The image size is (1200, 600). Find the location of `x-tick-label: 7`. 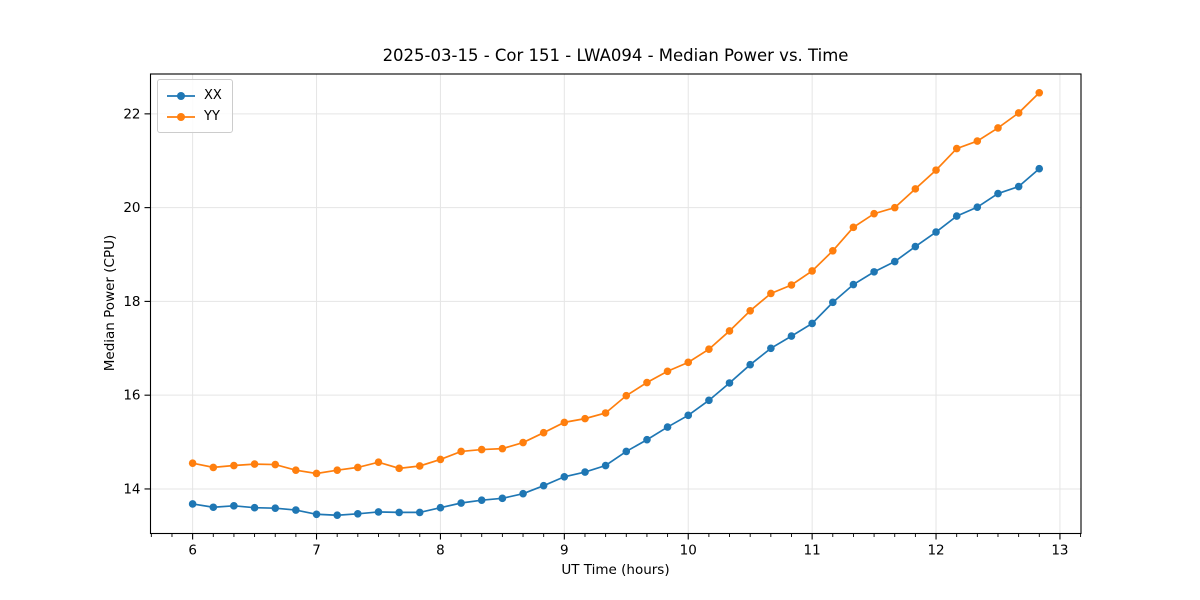

x-tick-label: 7 is located at coordinates (316, 551).